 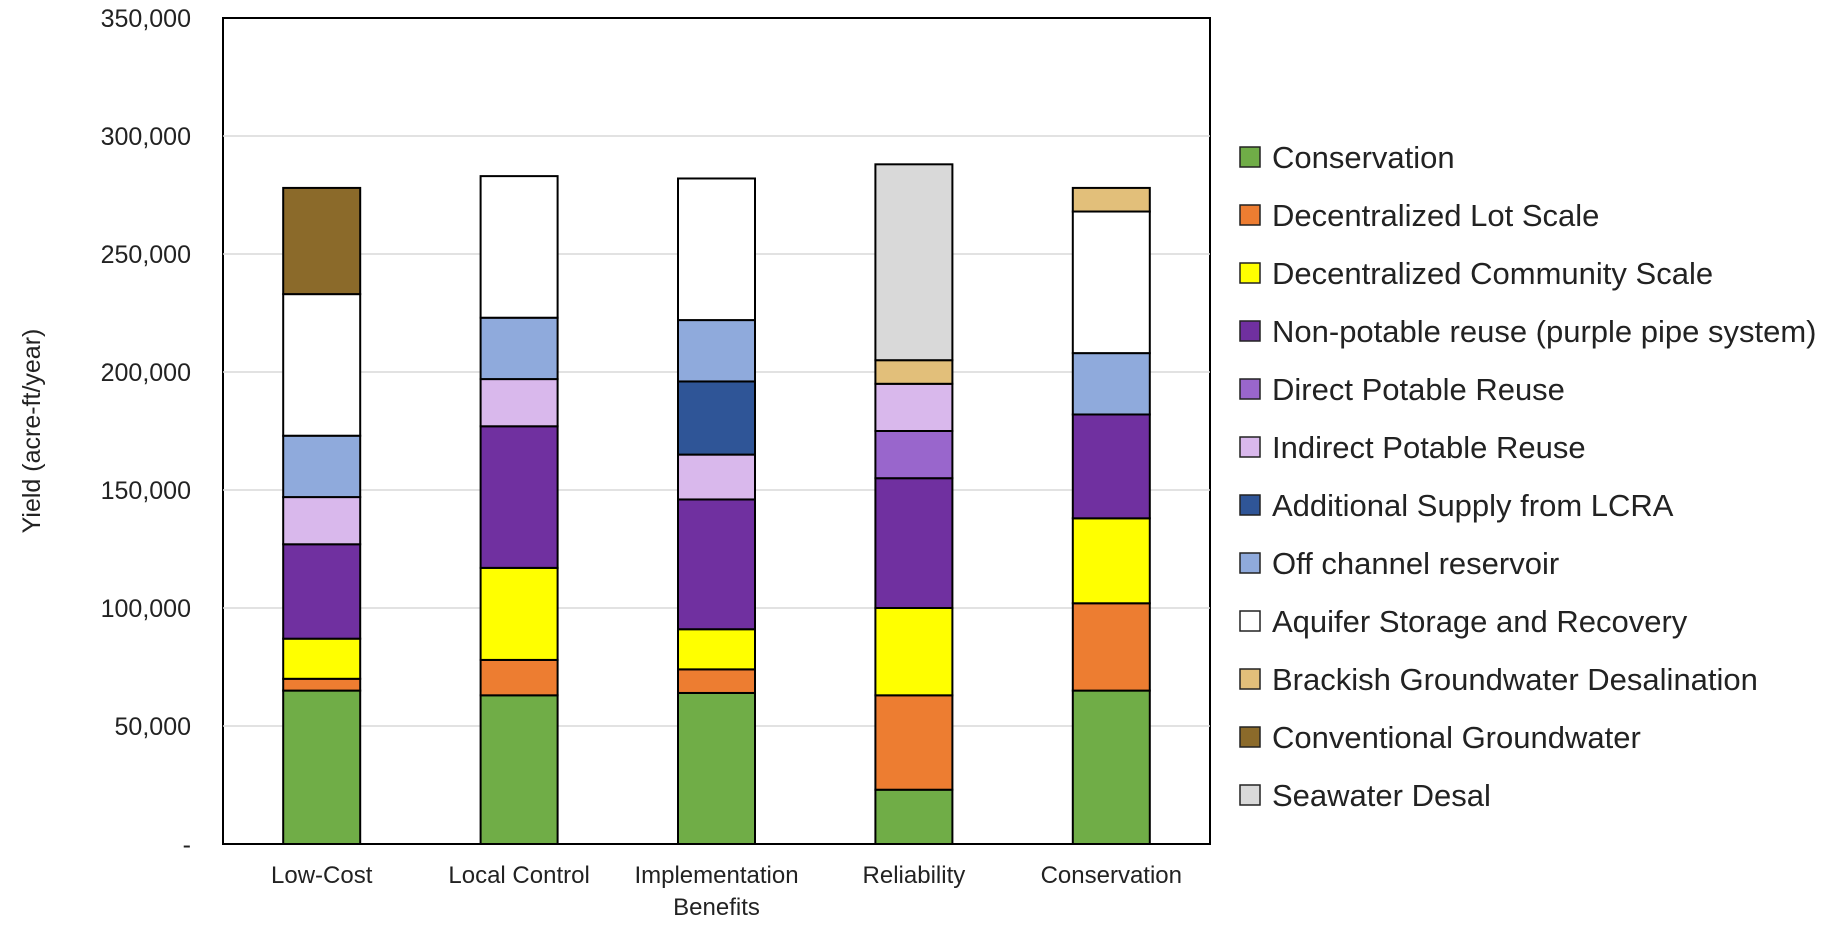 I want to click on legend-item: Direct Potable Reuse, so click(x=1402, y=389).